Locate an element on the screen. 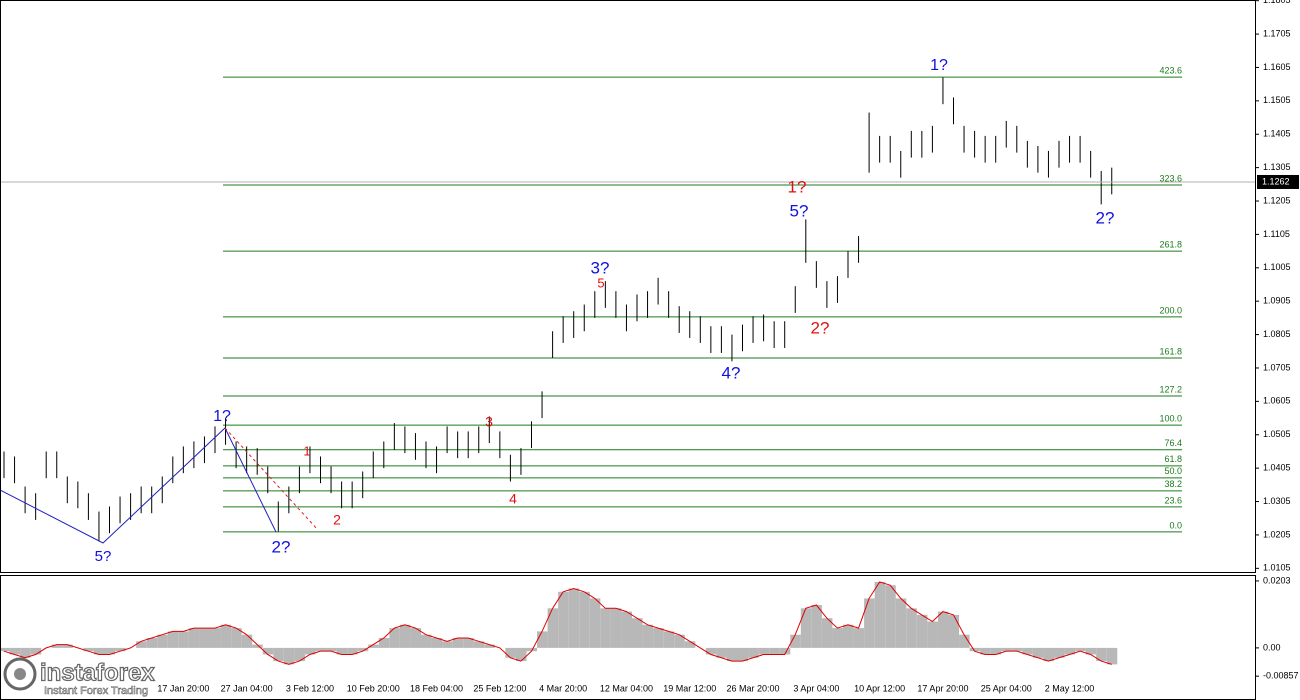 The height and width of the screenshot is (700, 1300). x-tick-label: 10 Feb 20:00 is located at coordinates (373, 688).